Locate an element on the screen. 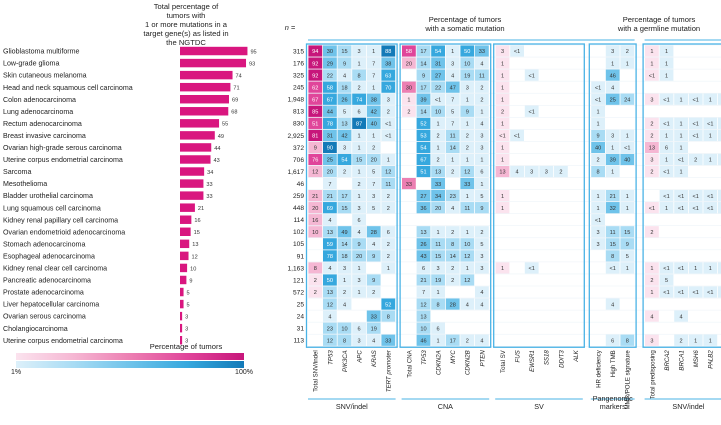 The image size is (721, 425). column-label-ss18: SS18 is located at coordinates (547, 358).